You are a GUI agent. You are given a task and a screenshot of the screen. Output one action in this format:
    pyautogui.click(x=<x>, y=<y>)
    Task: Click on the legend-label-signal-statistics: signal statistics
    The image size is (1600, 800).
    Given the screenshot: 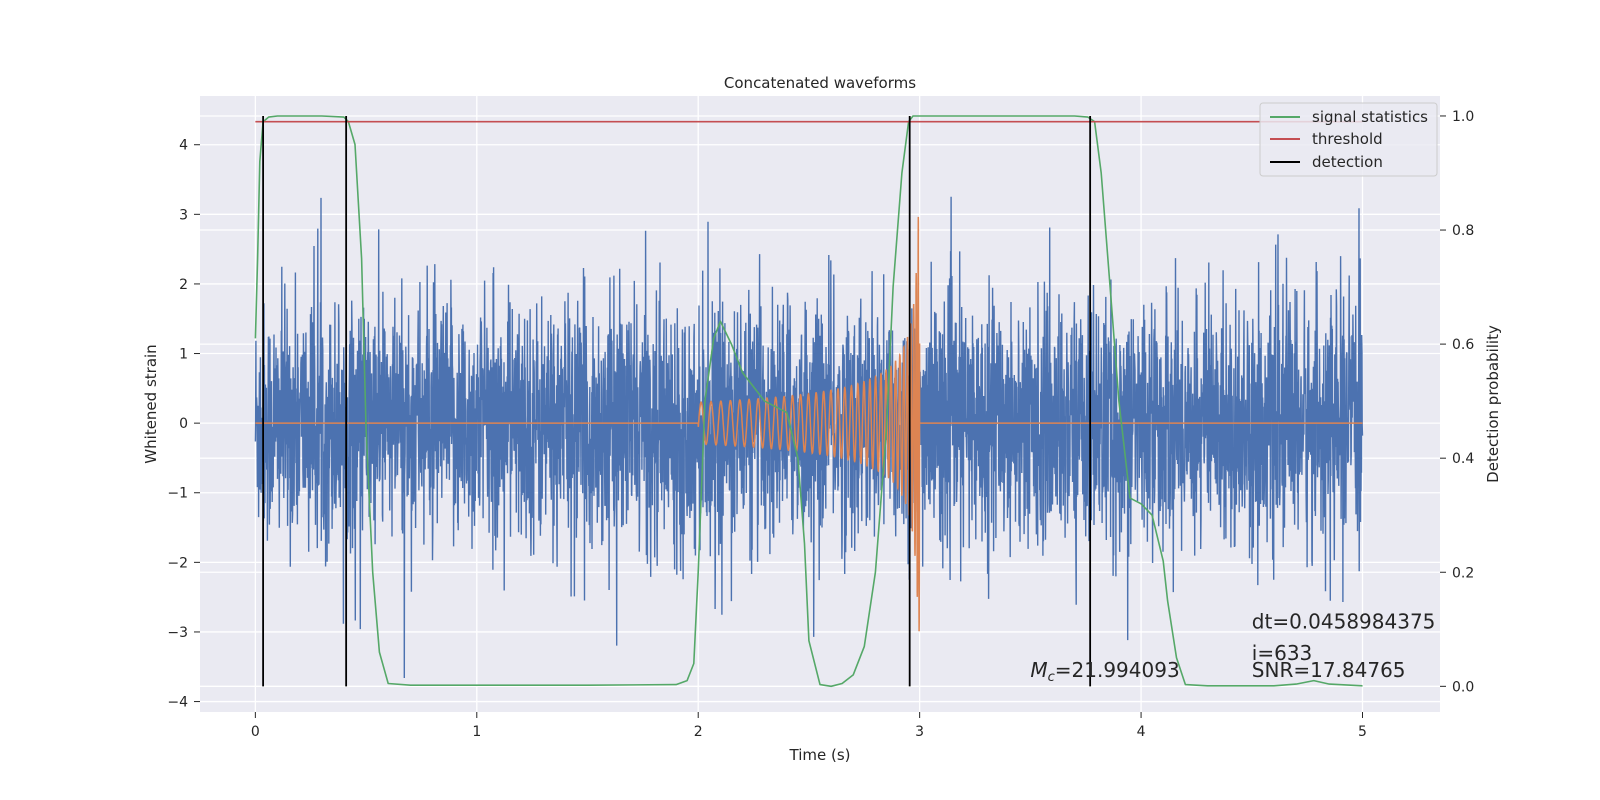 What is the action you would take?
    pyautogui.click(x=1370, y=117)
    